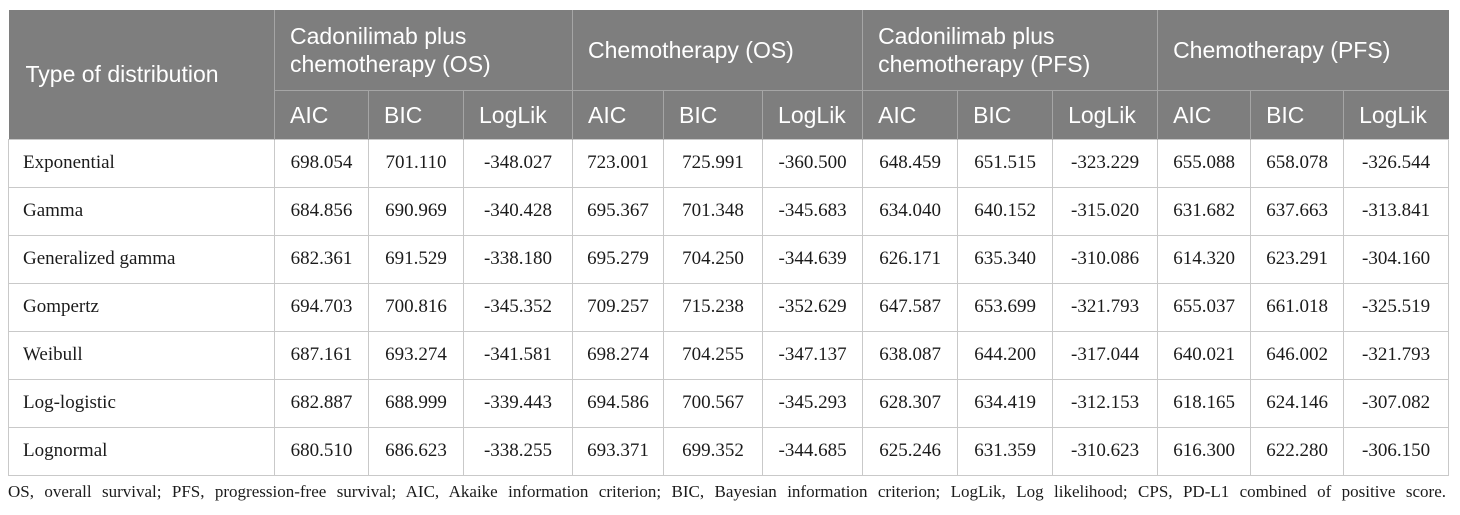 Image resolution: width=1460 pixels, height=515 pixels. Describe the element at coordinates (1105, 451) in the screenshot. I see `metric-value-cell: -310.623` at that location.